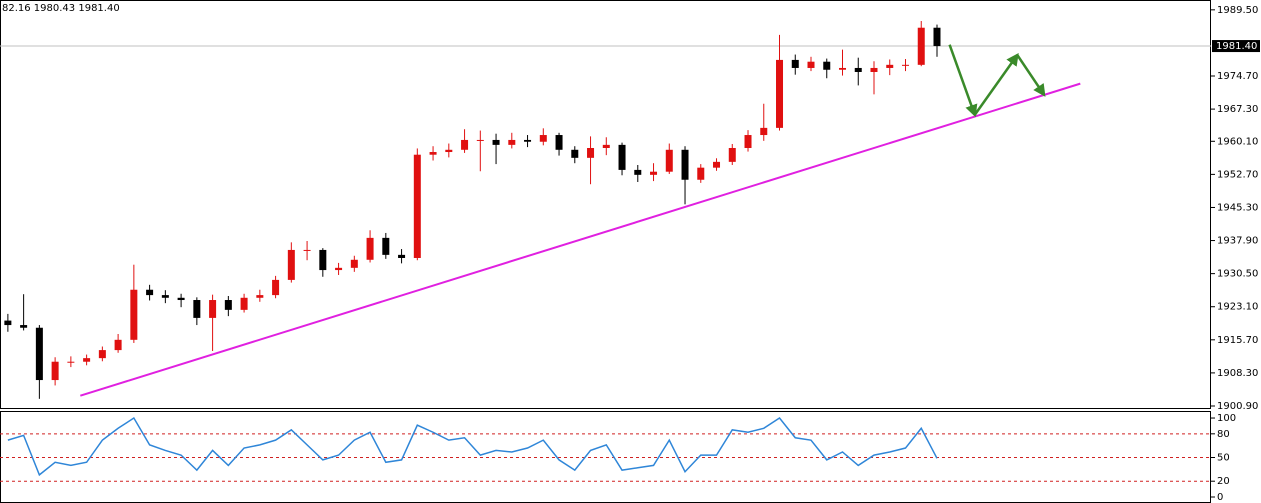 The width and height of the screenshot is (1261, 503). I want to click on y-tick-label: 1967.30, so click(1237, 109).